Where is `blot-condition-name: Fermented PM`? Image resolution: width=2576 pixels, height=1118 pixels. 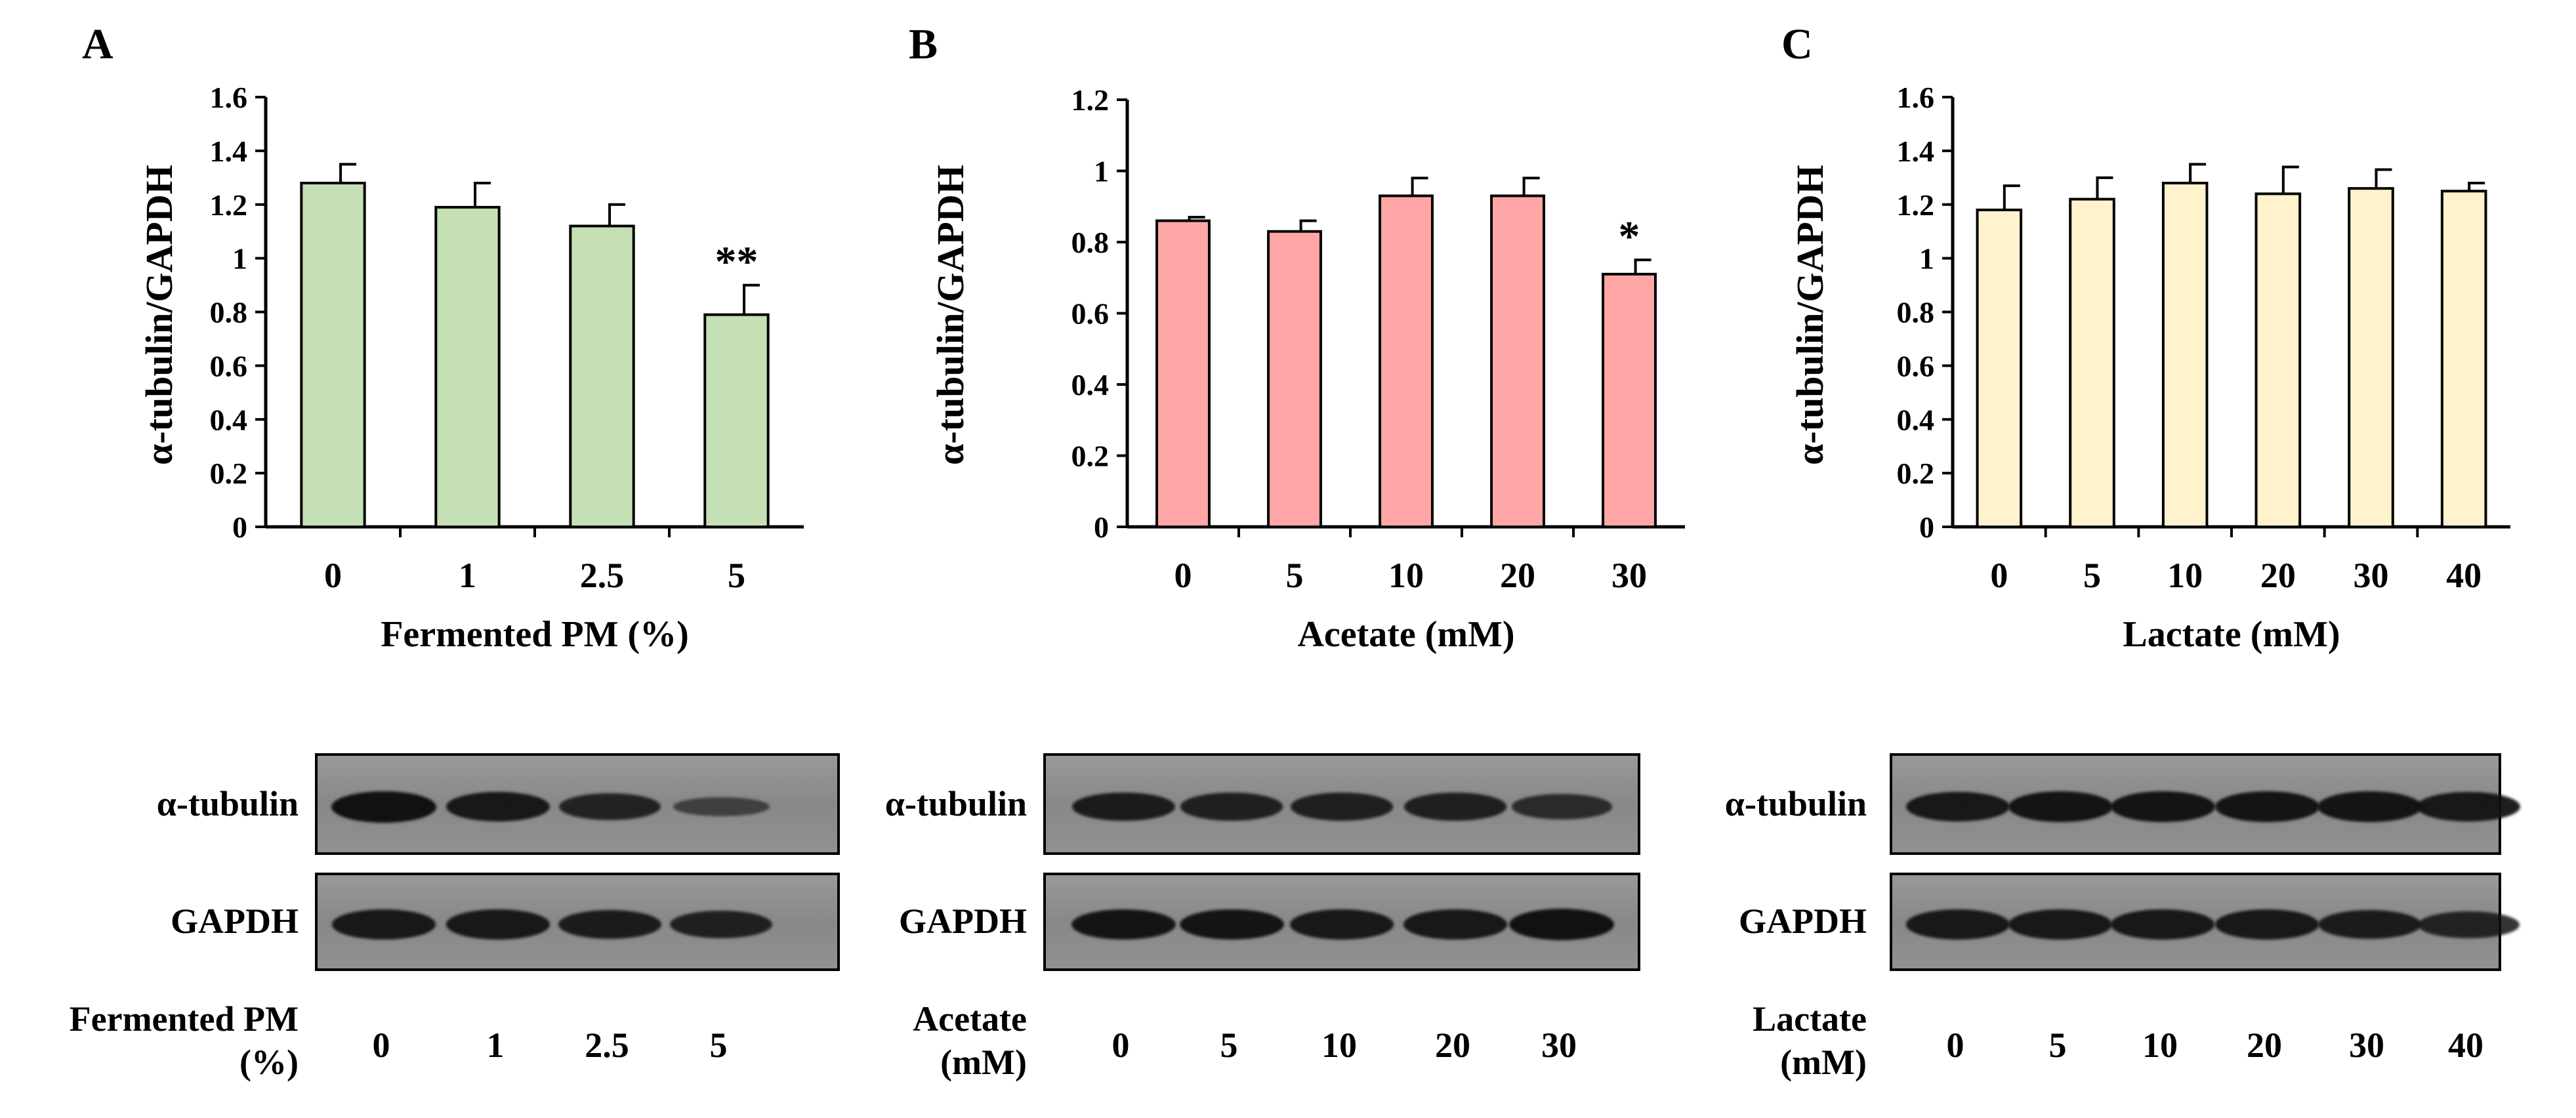 blot-condition-name: Fermented PM is located at coordinates (184, 1019).